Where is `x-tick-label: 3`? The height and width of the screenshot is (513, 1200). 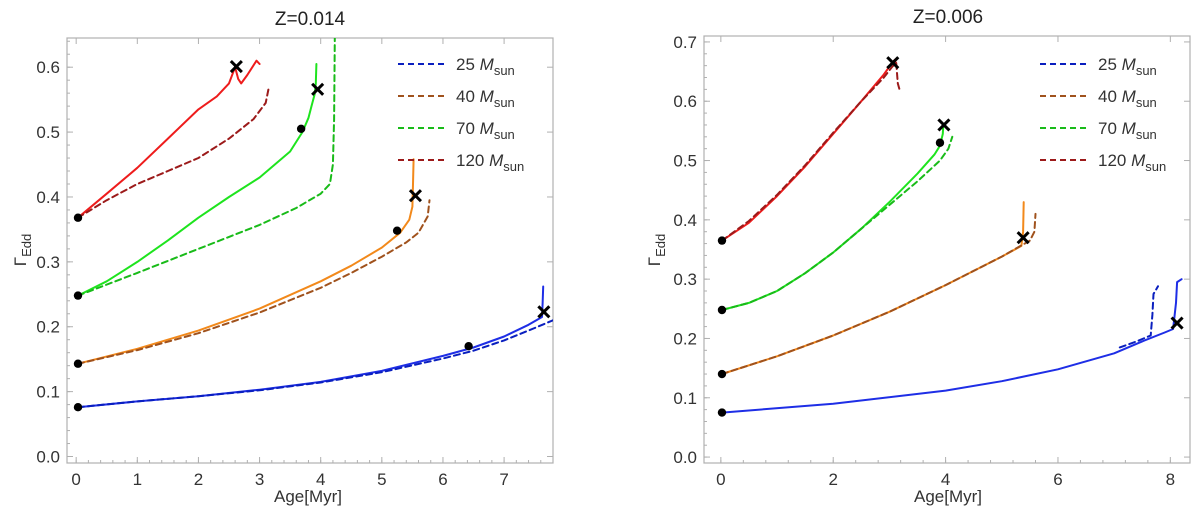
x-tick-label: 3 is located at coordinates (259, 479).